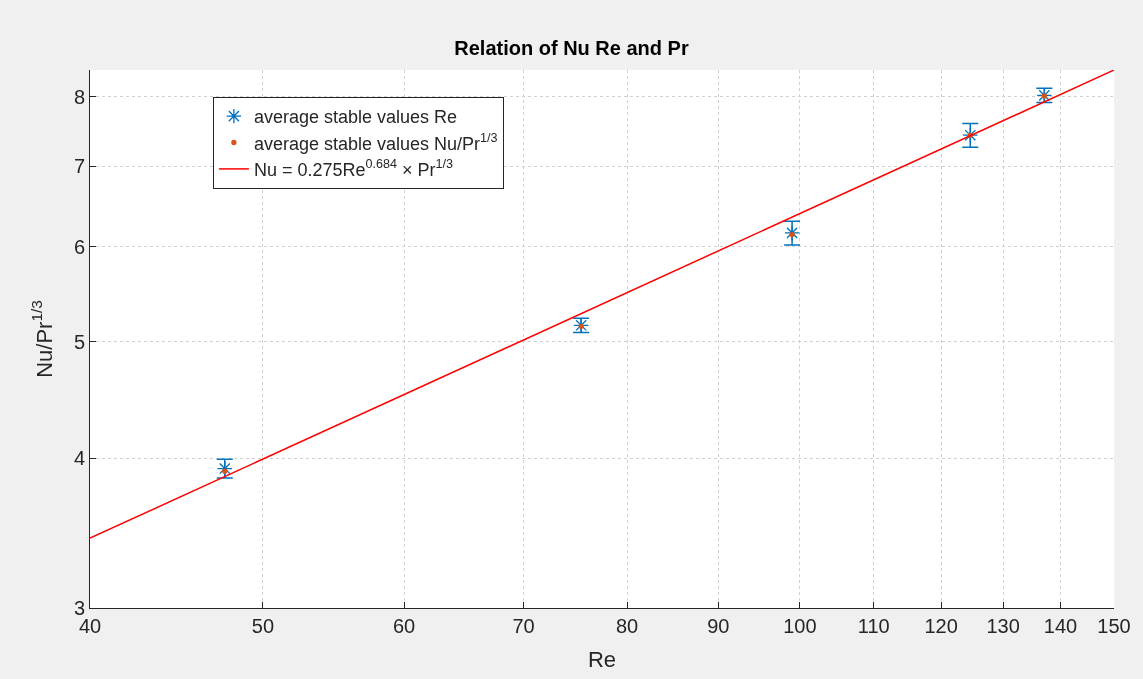 This screenshot has height=679, width=1143. Describe the element at coordinates (404, 626) in the screenshot. I see `x-tick-label: 60` at that location.